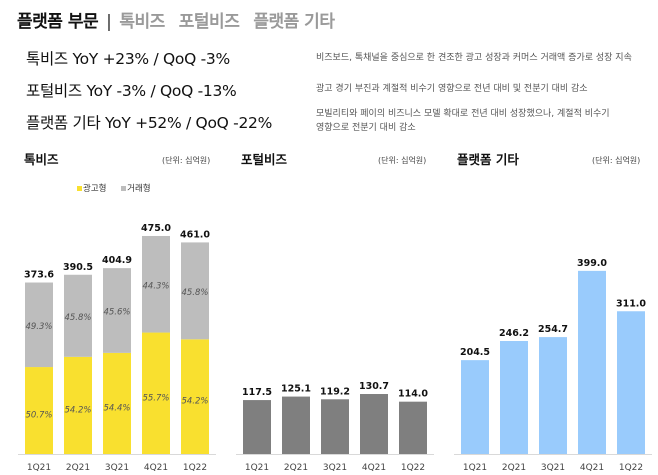 The width and height of the screenshot is (658, 475). Describe the element at coordinates (116, 313) in the screenshot. I see `share-label-commerce: 45.6%` at that location.